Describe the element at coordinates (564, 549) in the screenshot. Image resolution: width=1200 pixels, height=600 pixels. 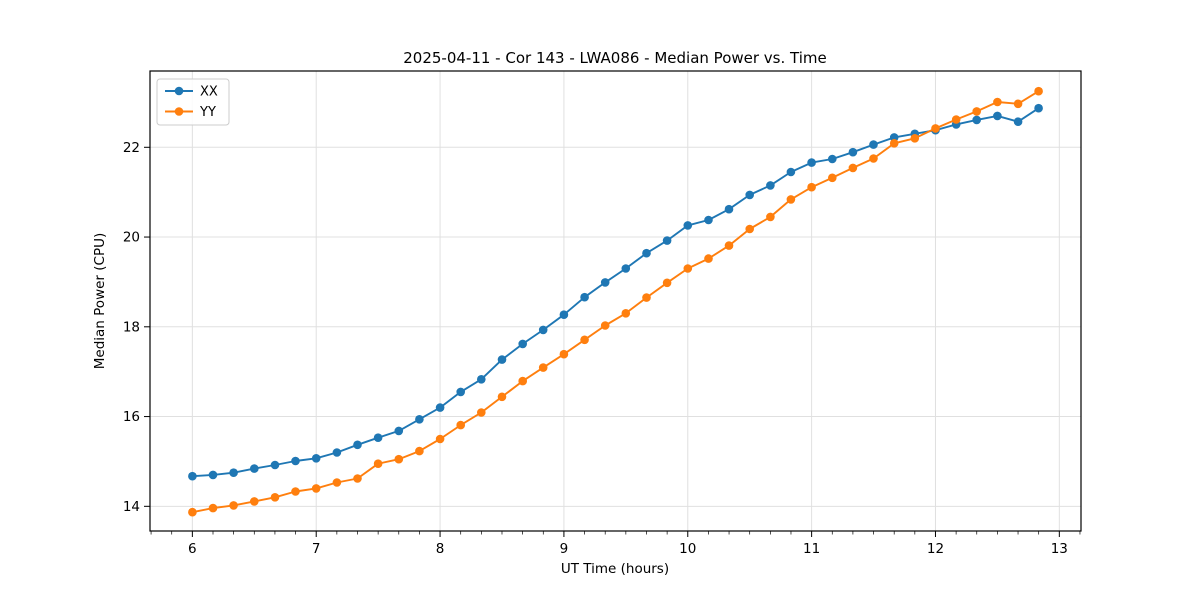
I see `x-tick-label: 9` at that location.